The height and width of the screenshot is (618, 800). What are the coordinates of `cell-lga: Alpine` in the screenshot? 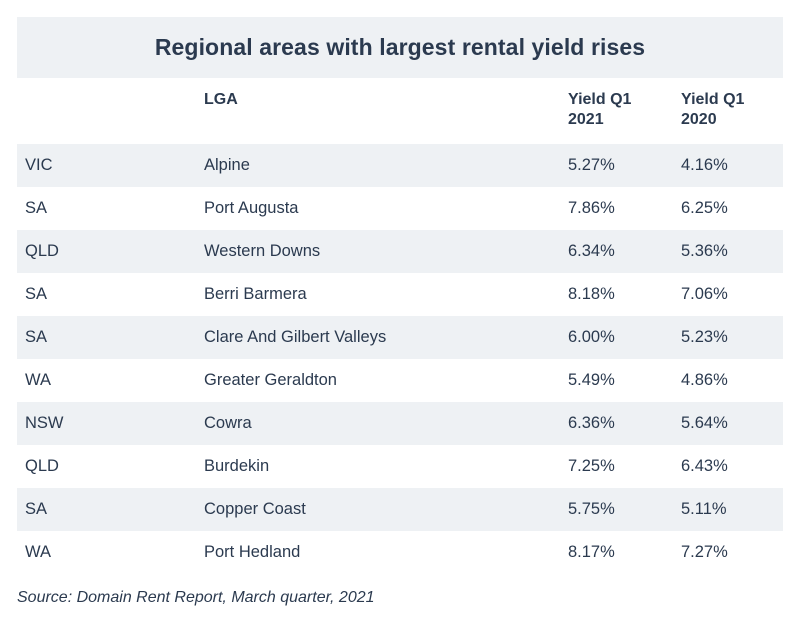 It's located at (227, 165).